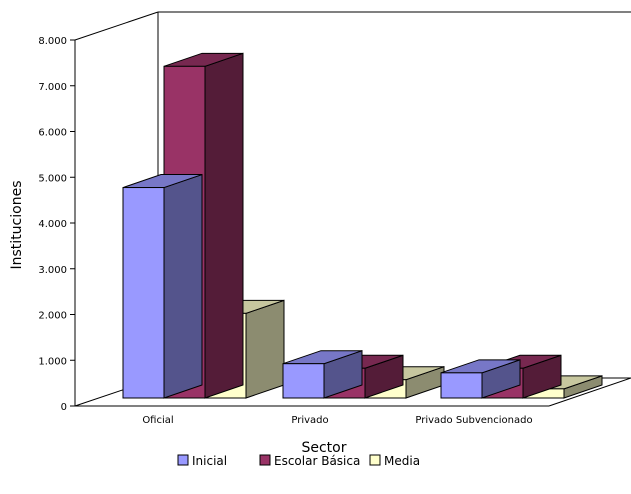 Image resolution: width=631 pixels, height=494 pixels. Describe the element at coordinates (52, 133) in the screenshot. I see `y-tick-label: 6.000` at that location.